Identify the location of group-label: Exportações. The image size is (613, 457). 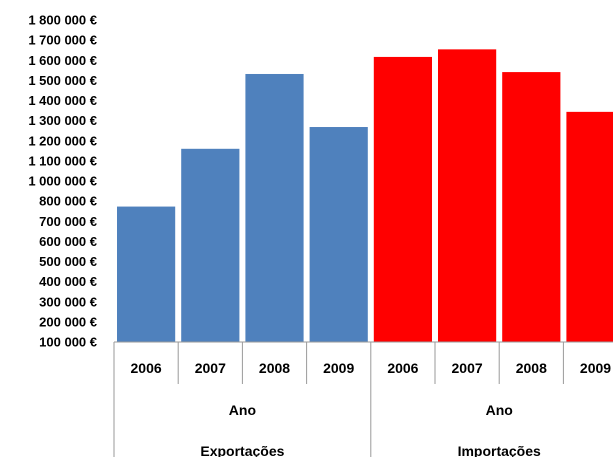
(242, 450).